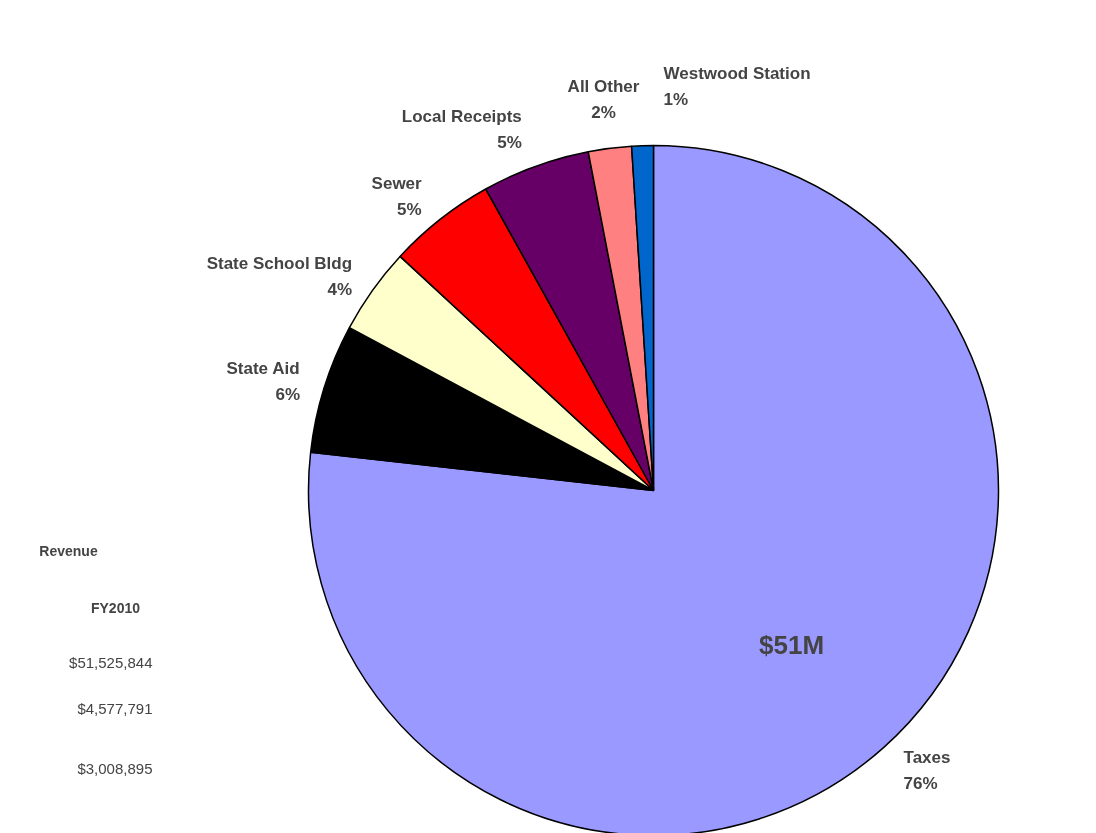  What do you see at coordinates (676, 100) in the screenshot?
I see `data-label: 1%` at bounding box center [676, 100].